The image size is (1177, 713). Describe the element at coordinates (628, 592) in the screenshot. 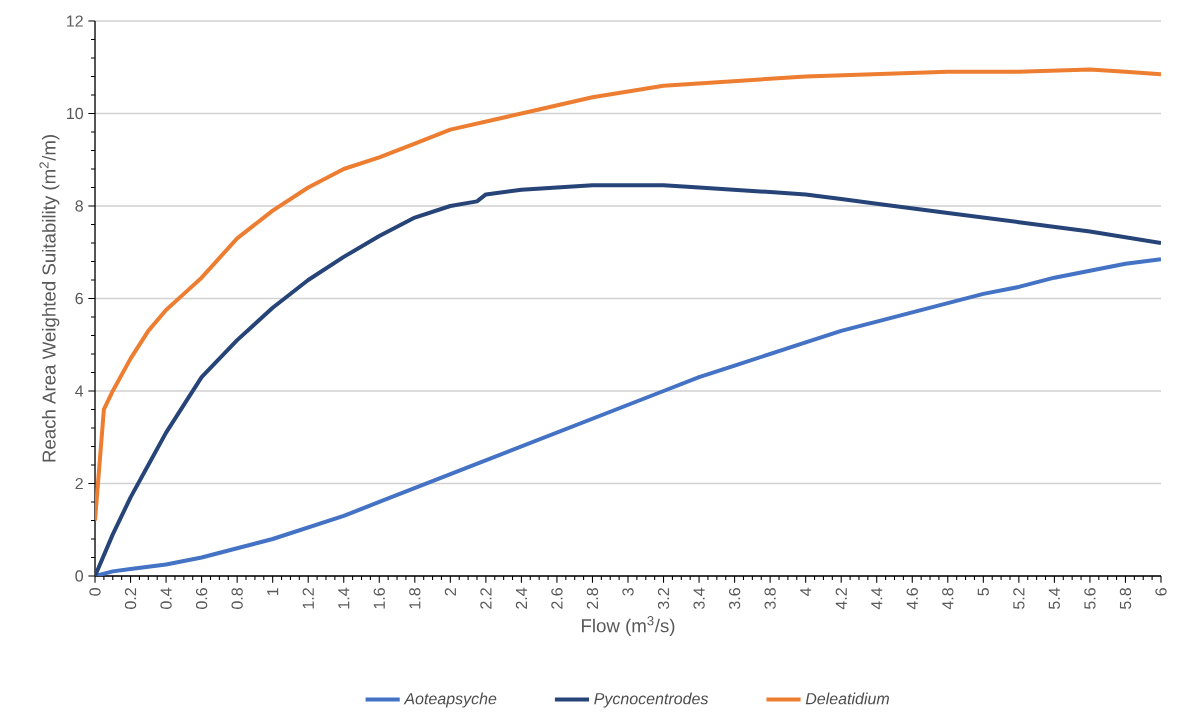

I see `x-tick-label: 3` at that location.